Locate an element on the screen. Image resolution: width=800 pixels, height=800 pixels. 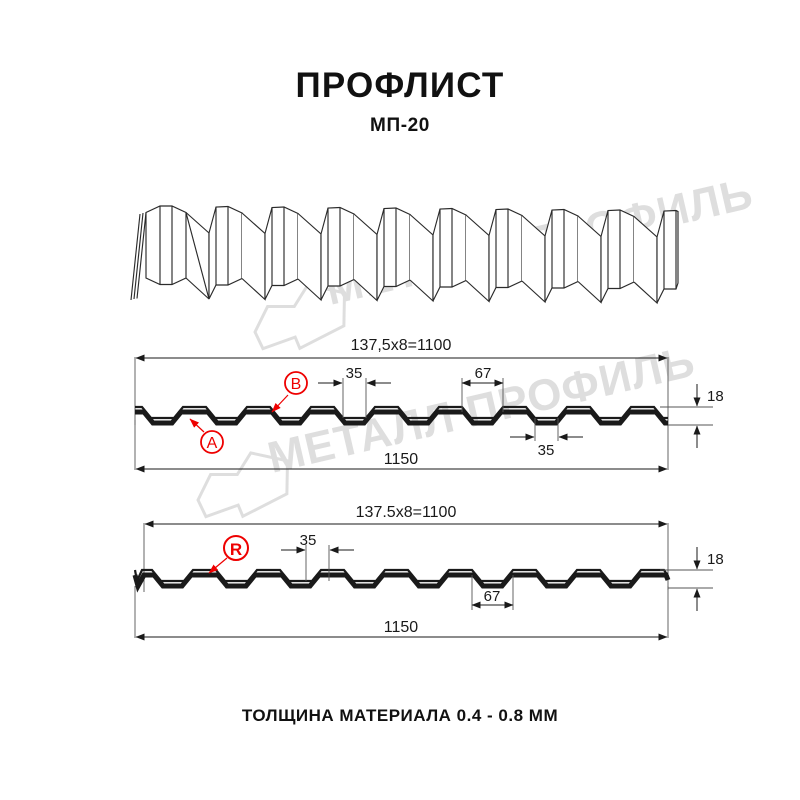
callout-r-label: R is located at coordinates (236, 549).